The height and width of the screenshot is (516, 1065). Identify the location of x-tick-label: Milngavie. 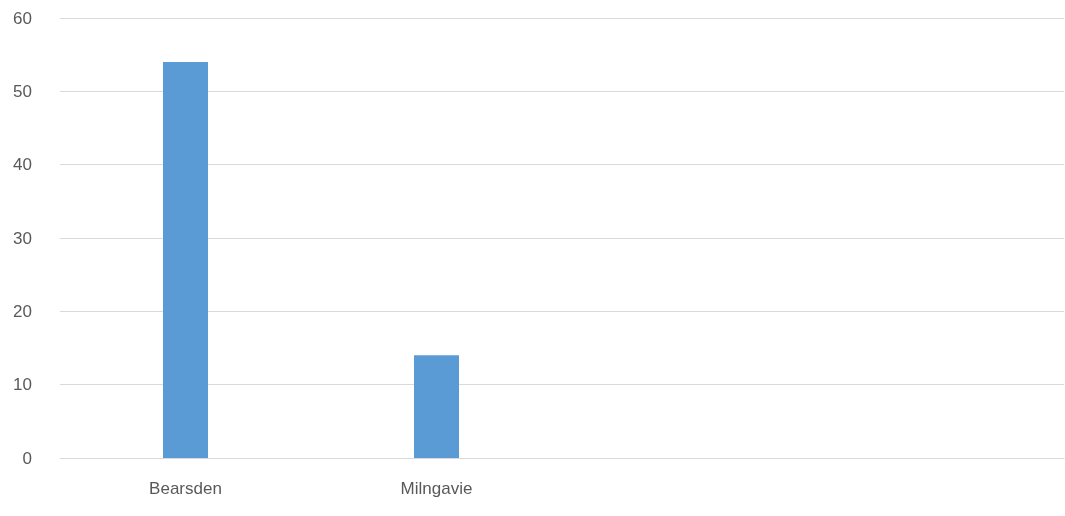
(436, 488).